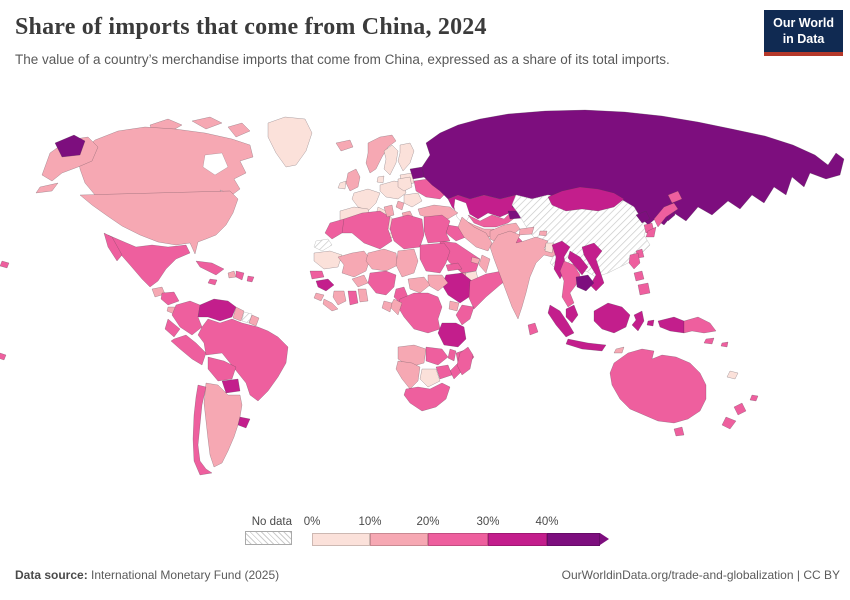 The image size is (850, 600). Describe the element at coordinates (638, 321) in the screenshot. I see `country-indonesia-sulawesi` at that location.